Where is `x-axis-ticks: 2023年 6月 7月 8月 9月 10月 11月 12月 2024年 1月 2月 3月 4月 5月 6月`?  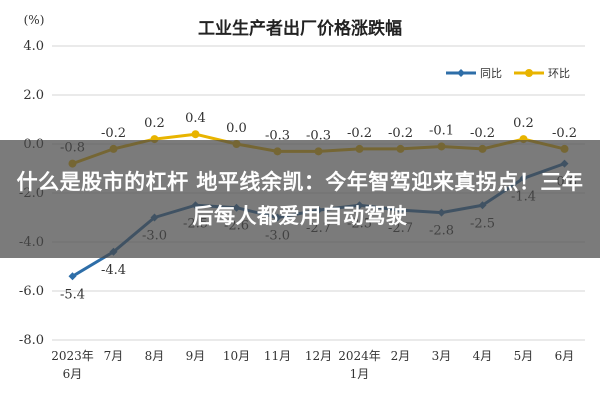 x-axis-ticks: 2023年 6月 7月 8月 9月 10月 11月 12月 2024年 1月 2月 3月 4月 5月 6月 is located at coordinates (312, 365).